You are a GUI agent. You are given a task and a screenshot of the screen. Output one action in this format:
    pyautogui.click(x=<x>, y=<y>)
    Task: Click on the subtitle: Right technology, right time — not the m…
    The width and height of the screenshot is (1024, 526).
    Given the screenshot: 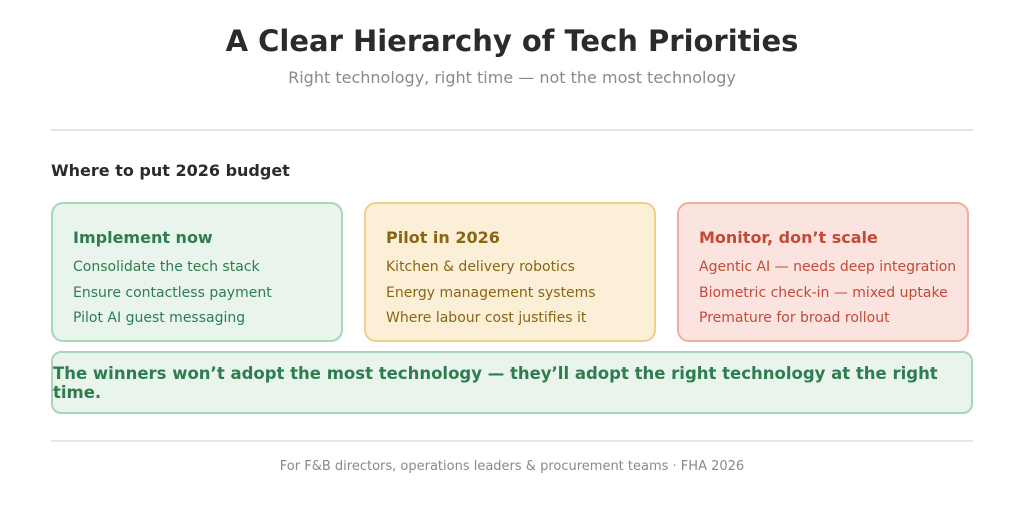 What is the action you would take?
    pyautogui.click(x=512, y=77)
    